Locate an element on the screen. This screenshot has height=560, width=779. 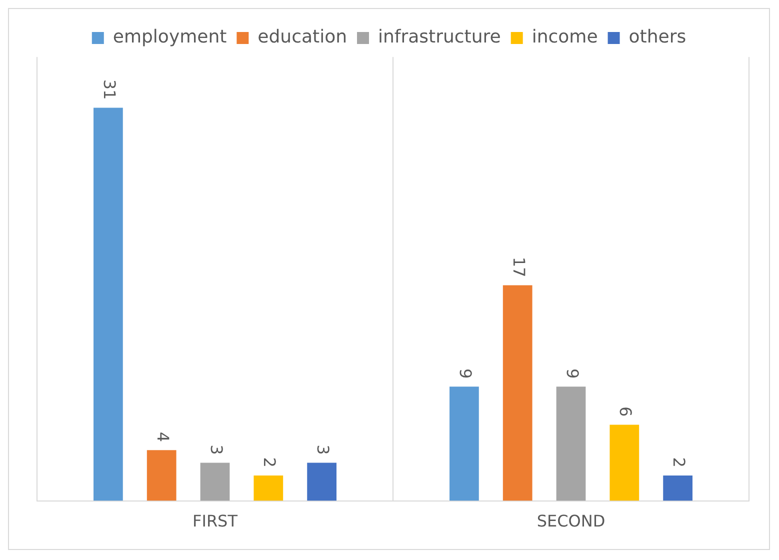
data-label: 17 is located at coordinates (518, 267).